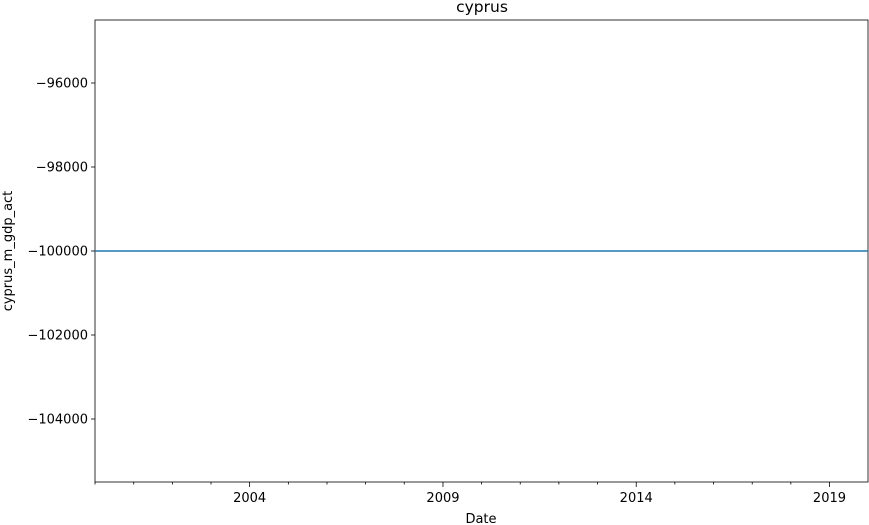 The image size is (869, 525). I want to click on y-tick-label: −98000, so click(62, 168).